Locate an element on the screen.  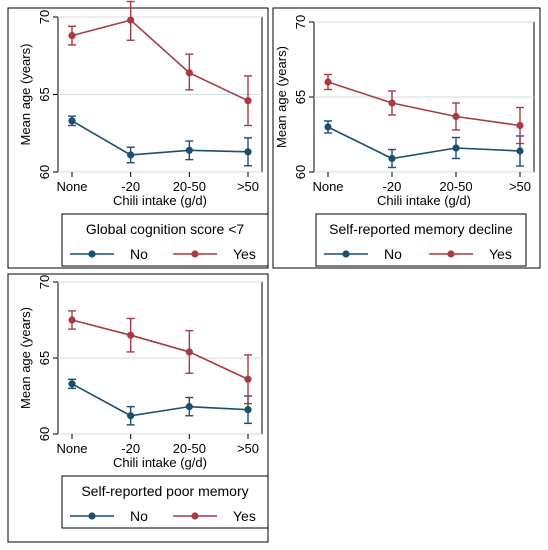
legend: Global cognition score <7 No Yes is located at coordinates (165, 240).